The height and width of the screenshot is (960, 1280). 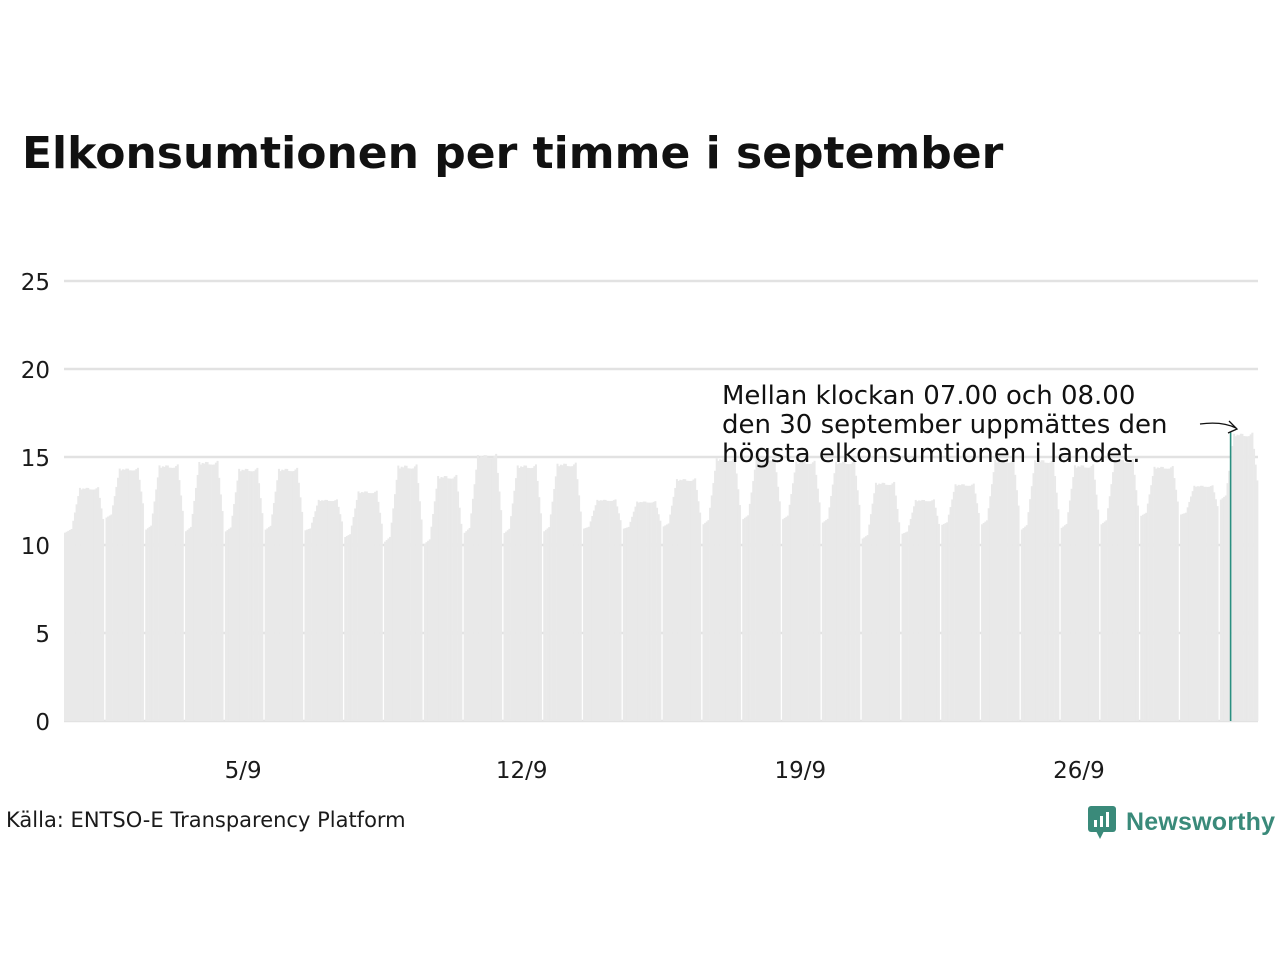 What do you see at coordinates (35, 283) in the screenshot?
I see `y-tick-label: 25` at bounding box center [35, 283].